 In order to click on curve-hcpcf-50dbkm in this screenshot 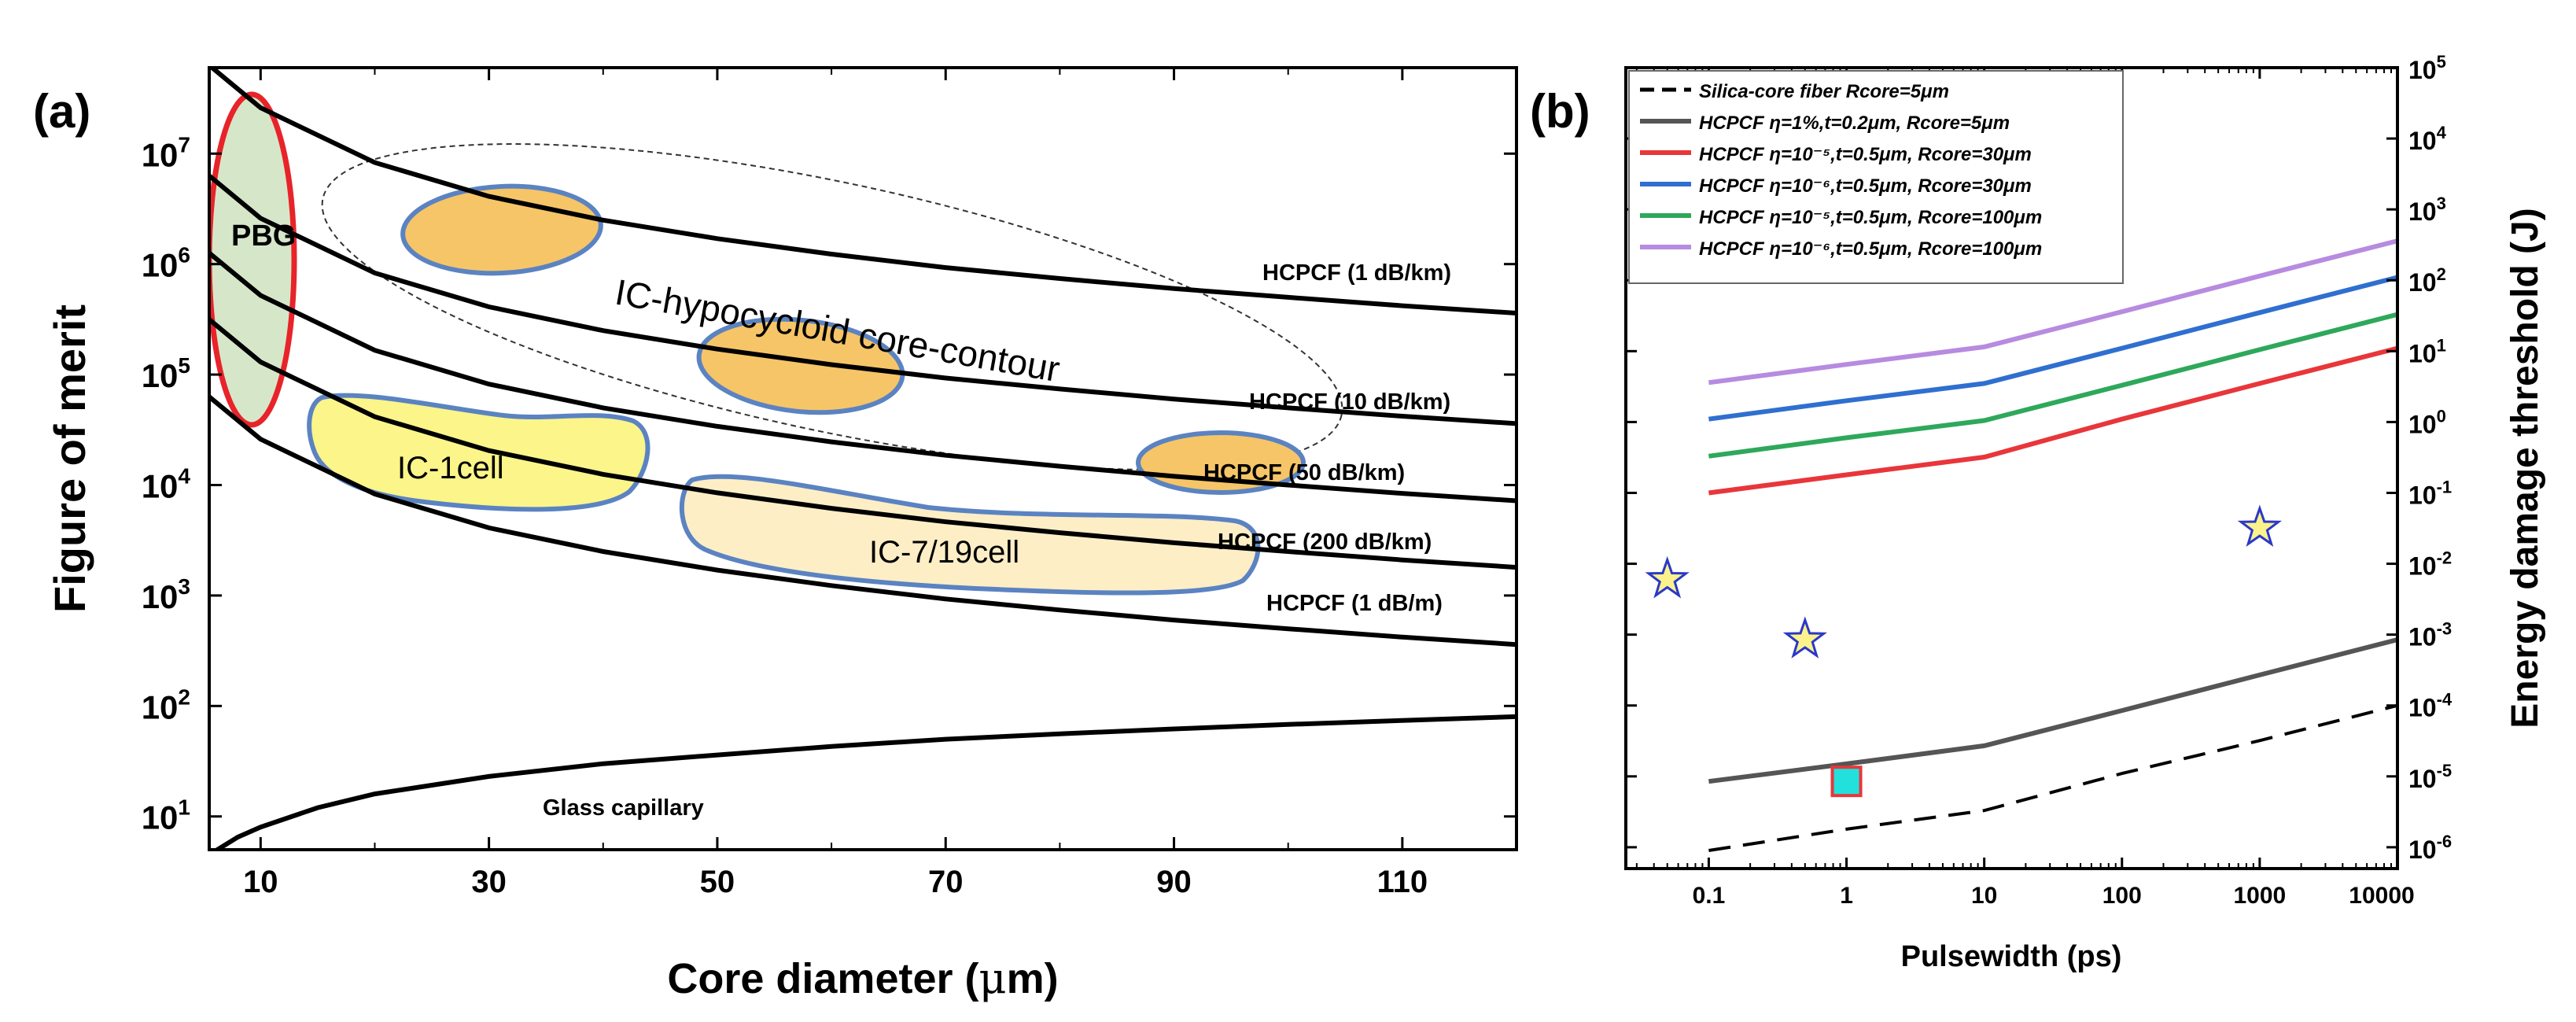, I will do `click(863, 377)`.